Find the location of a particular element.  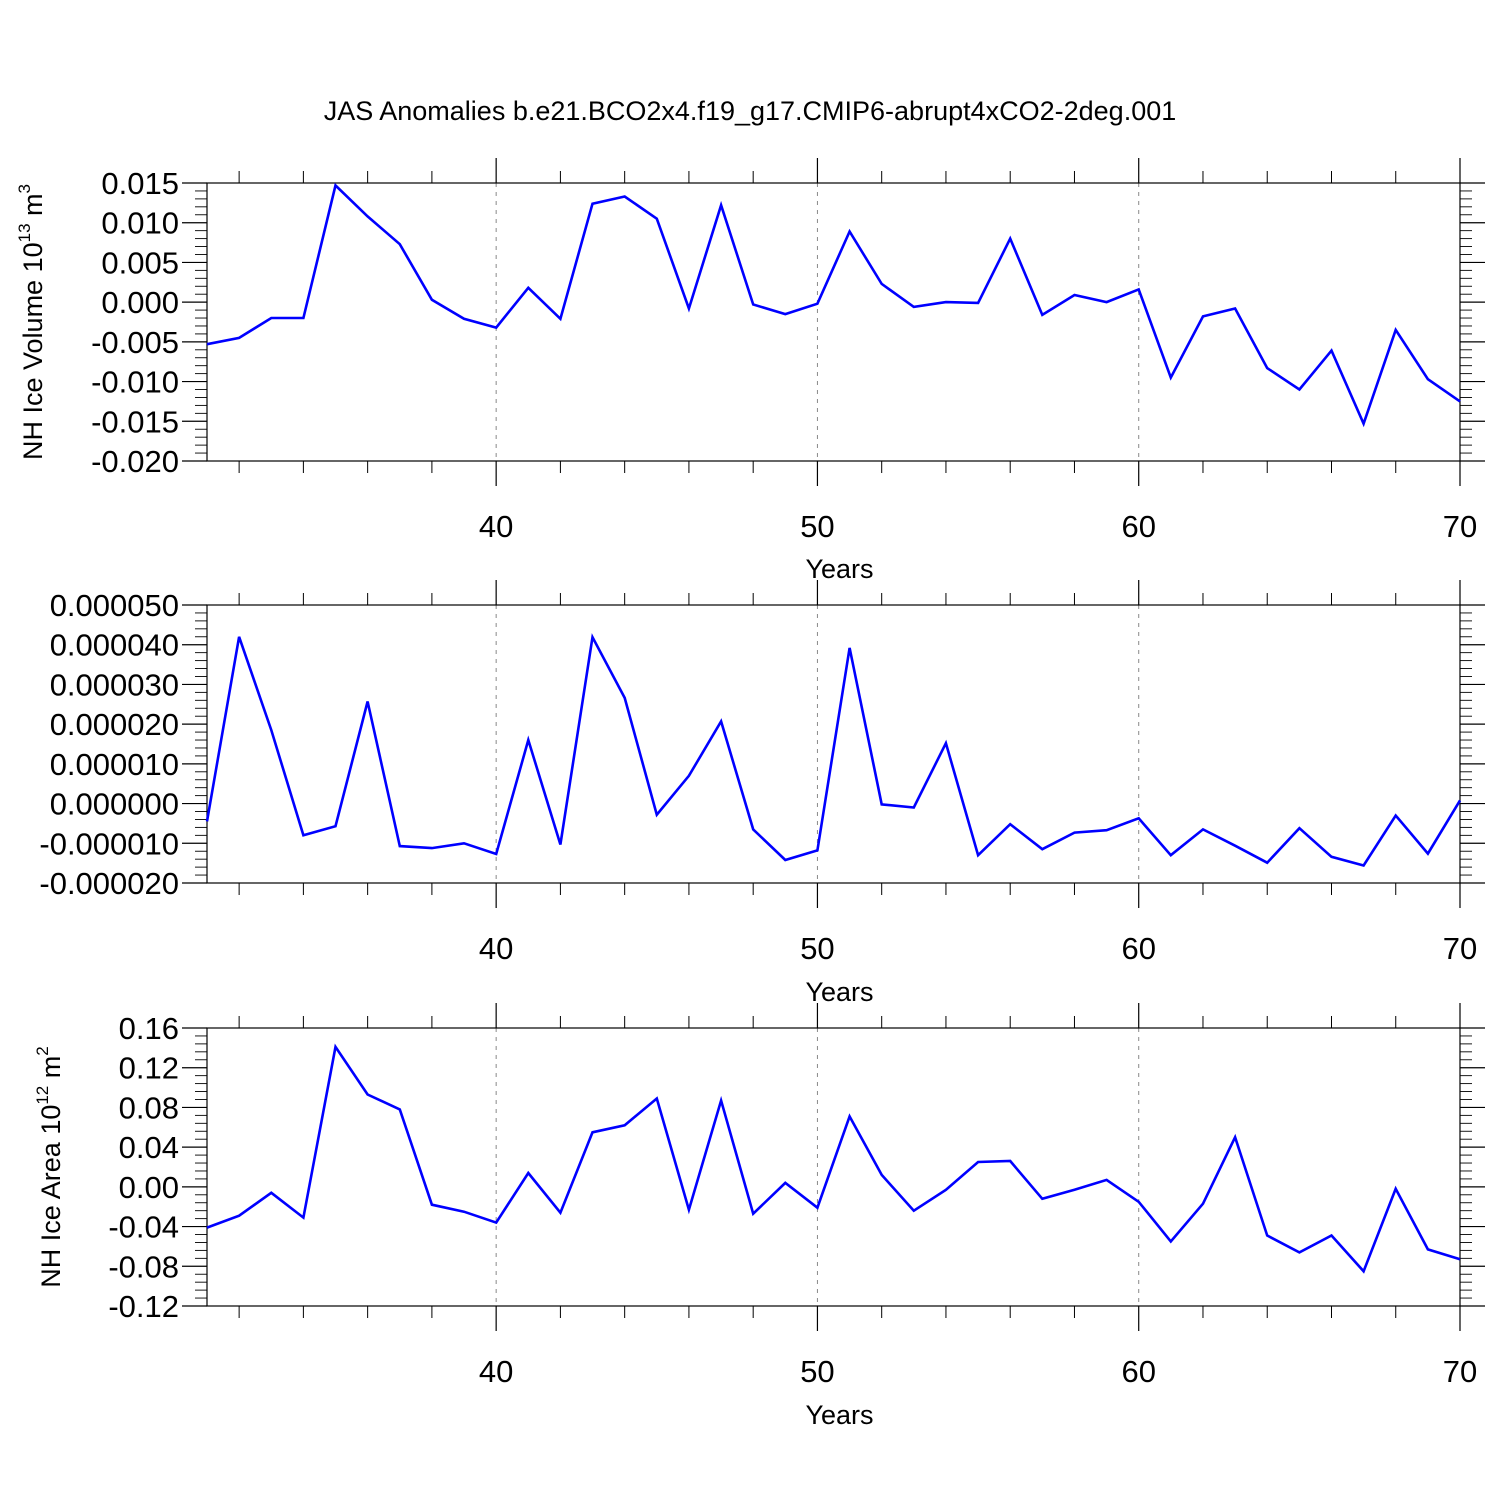

y-tick-label: 0.010 is located at coordinates (140, 223).